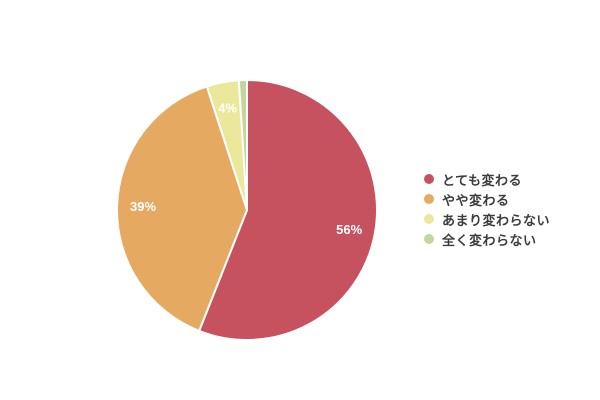 Image resolution: width=600 pixels, height=400 pixels. What do you see at coordinates (143, 206) in the screenshot?
I see `pie-slice-label-1: 39%` at bounding box center [143, 206].